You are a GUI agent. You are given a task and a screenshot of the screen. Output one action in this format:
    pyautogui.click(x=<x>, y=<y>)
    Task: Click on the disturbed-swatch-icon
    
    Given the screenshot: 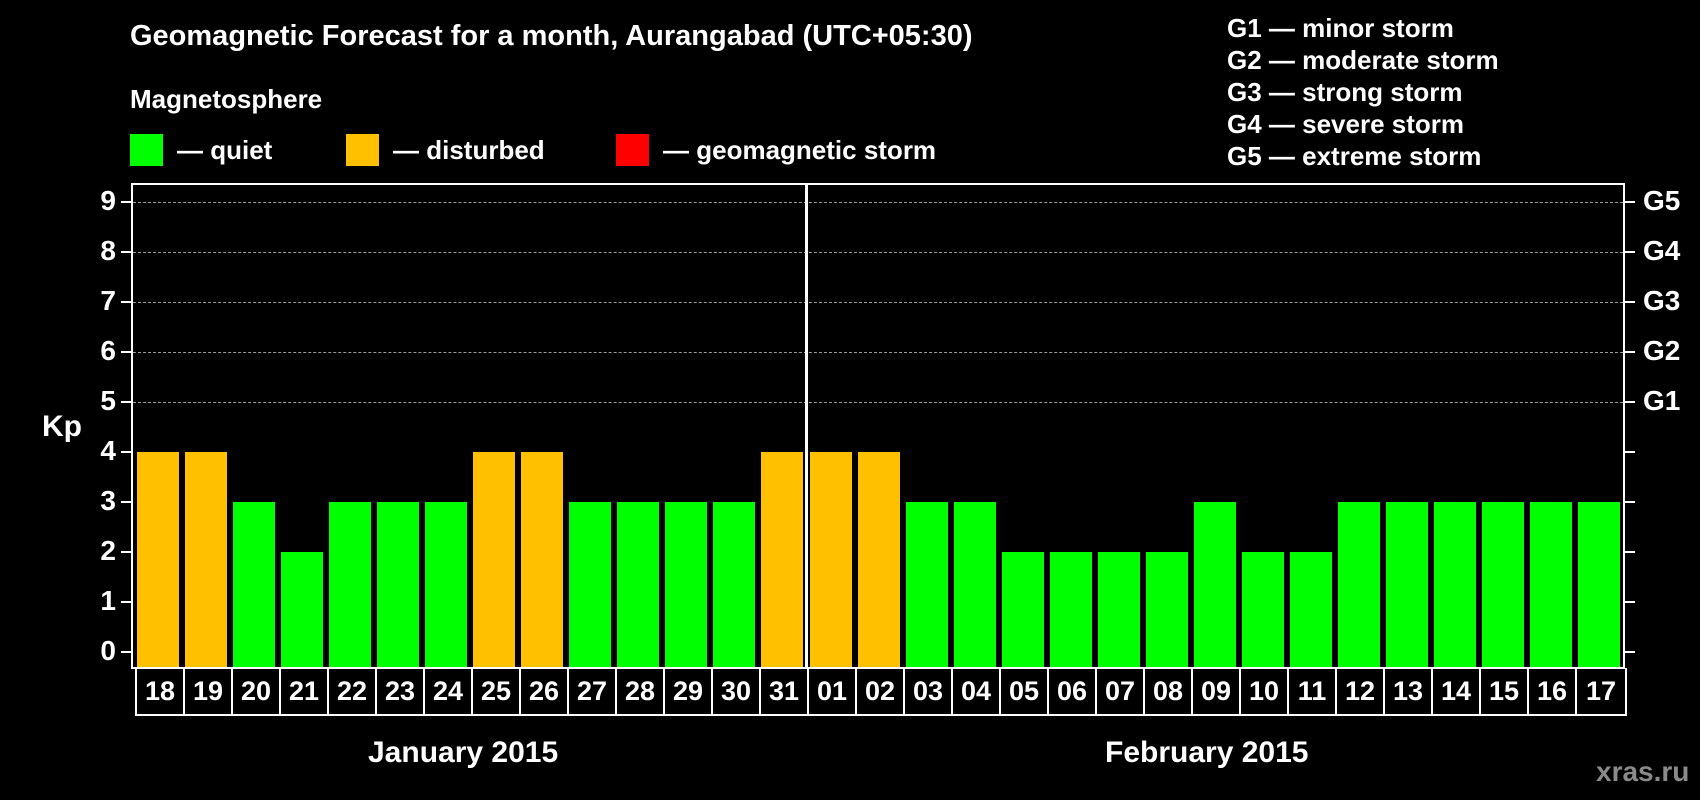 What is the action you would take?
    pyautogui.click(x=362, y=150)
    